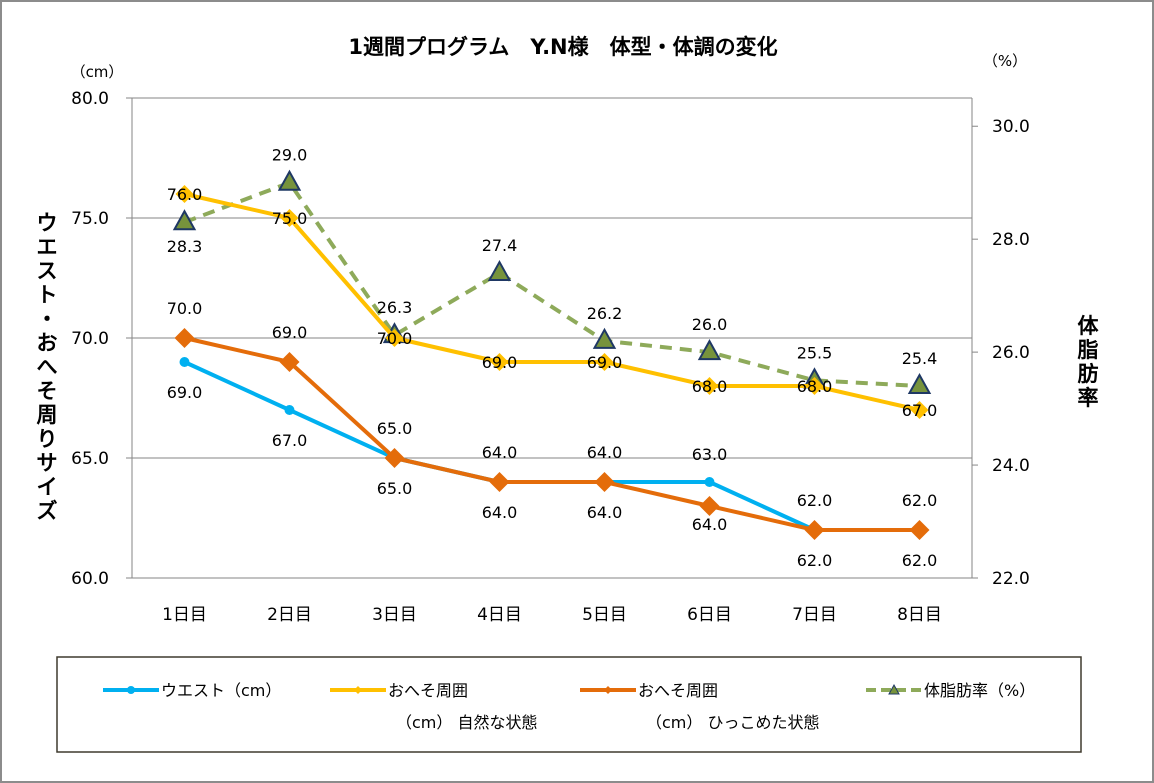  I want to click on data-label: 76.0, so click(185, 194).